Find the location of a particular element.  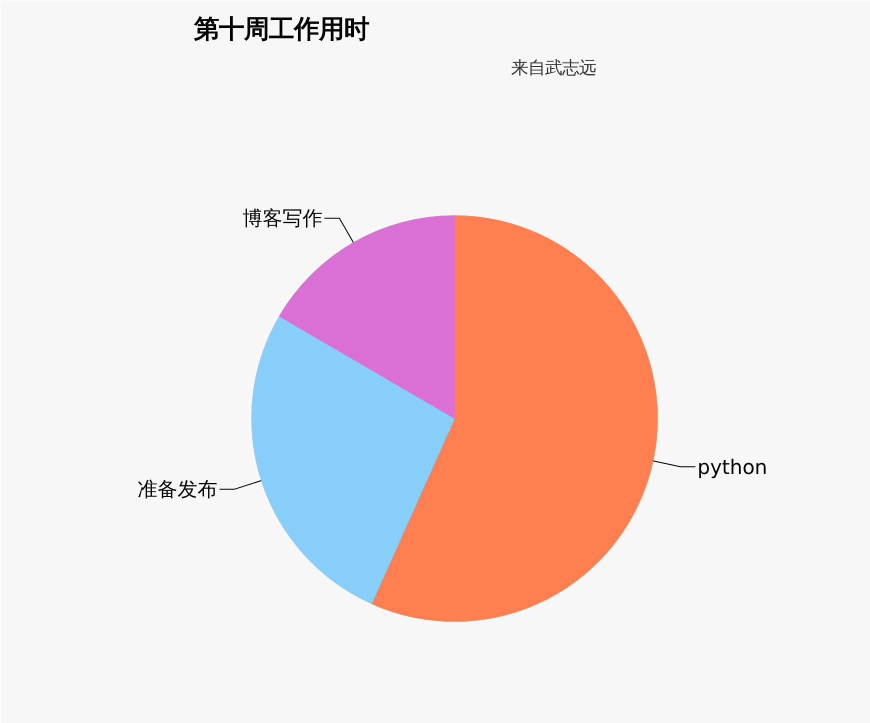

slice-label: 准备发布 is located at coordinates (178, 489).